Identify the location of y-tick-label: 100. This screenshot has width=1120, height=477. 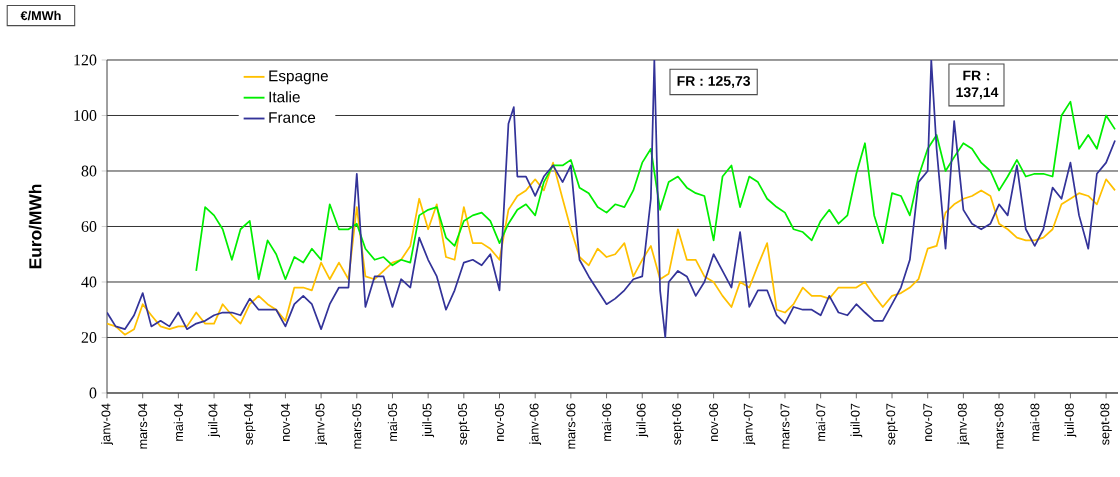
(85, 115).